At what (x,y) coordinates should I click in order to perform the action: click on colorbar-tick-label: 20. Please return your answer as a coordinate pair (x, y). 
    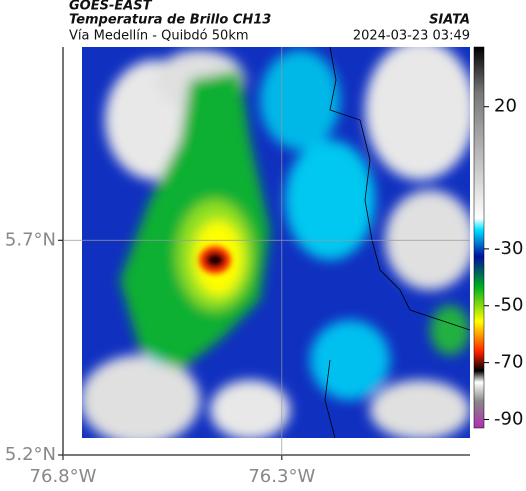
    Looking at the image, I should click on (505, 106).